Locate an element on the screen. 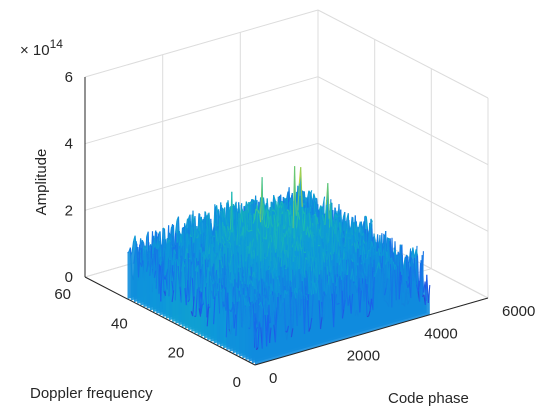  y-axis-line is located at coordinates (170, 321).